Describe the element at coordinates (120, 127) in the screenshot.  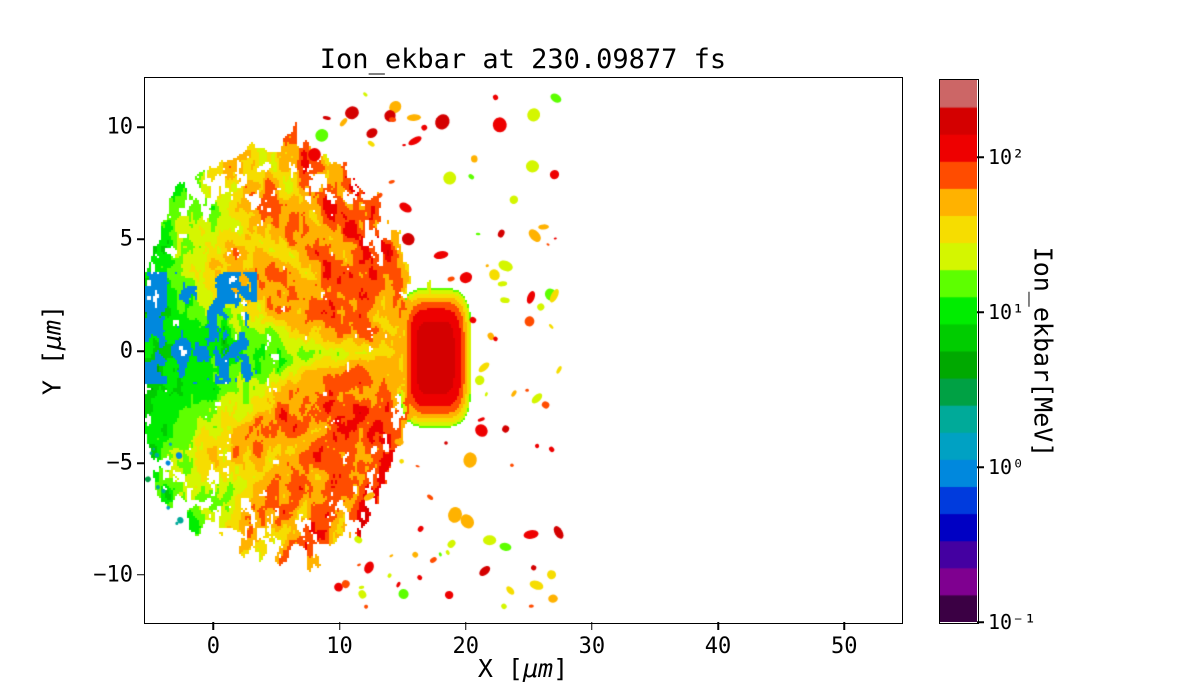
I see `y-tick-label: 10` at that location.